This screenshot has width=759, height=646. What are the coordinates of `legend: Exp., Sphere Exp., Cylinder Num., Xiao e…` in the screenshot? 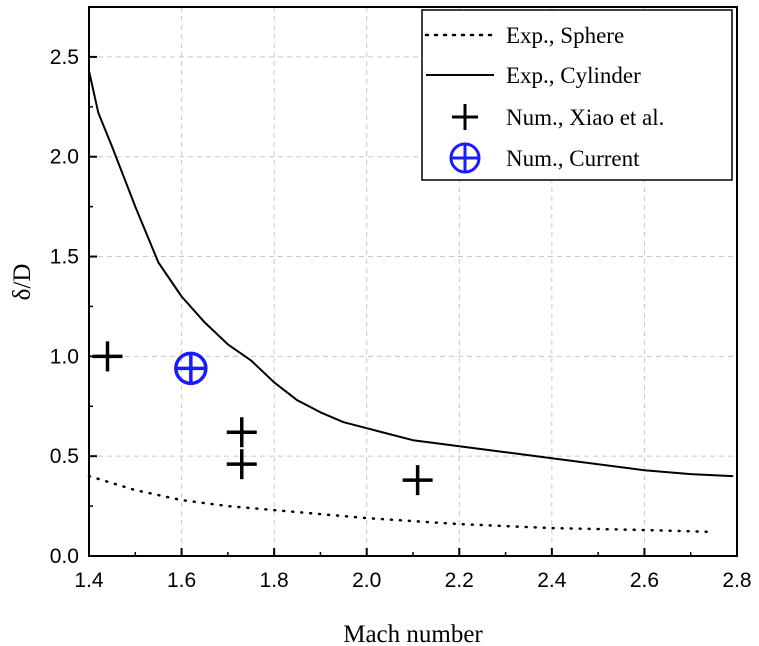 It's located at (577, 95).